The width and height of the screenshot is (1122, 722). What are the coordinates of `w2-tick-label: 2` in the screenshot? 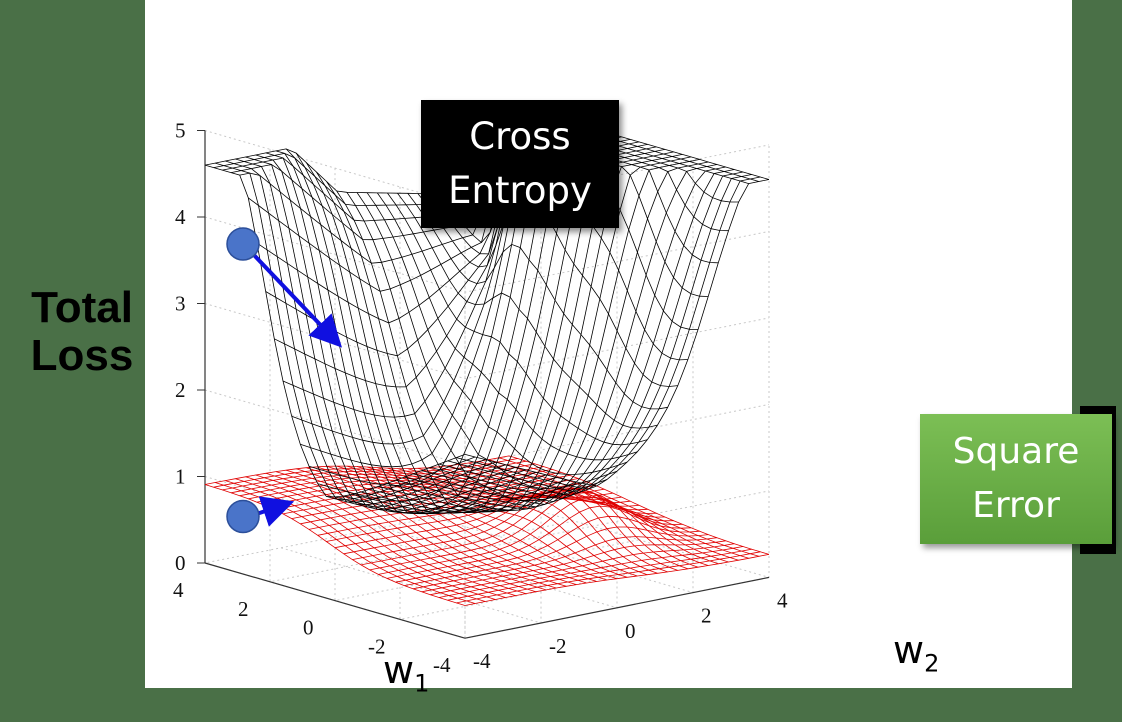 It's located at (706, 616).